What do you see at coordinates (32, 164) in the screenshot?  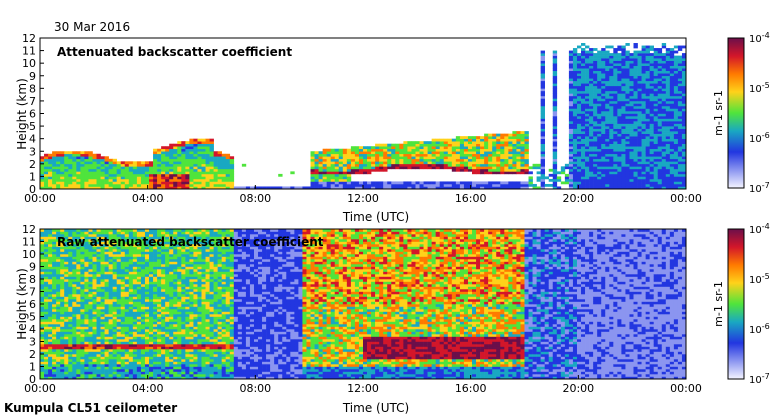 I see `y-tick-label: 2` at bounding box center [32, 164].